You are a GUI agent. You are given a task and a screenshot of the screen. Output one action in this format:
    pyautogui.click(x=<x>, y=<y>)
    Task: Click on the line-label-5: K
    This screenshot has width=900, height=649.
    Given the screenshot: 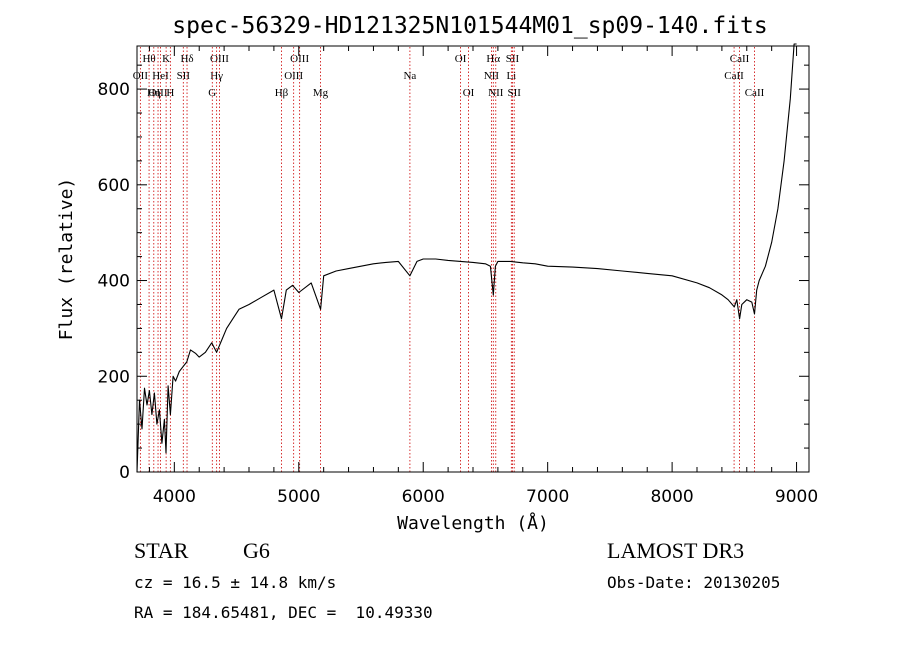 What is the action you would take?
    pyautogui.click(x=166, y=59)
    